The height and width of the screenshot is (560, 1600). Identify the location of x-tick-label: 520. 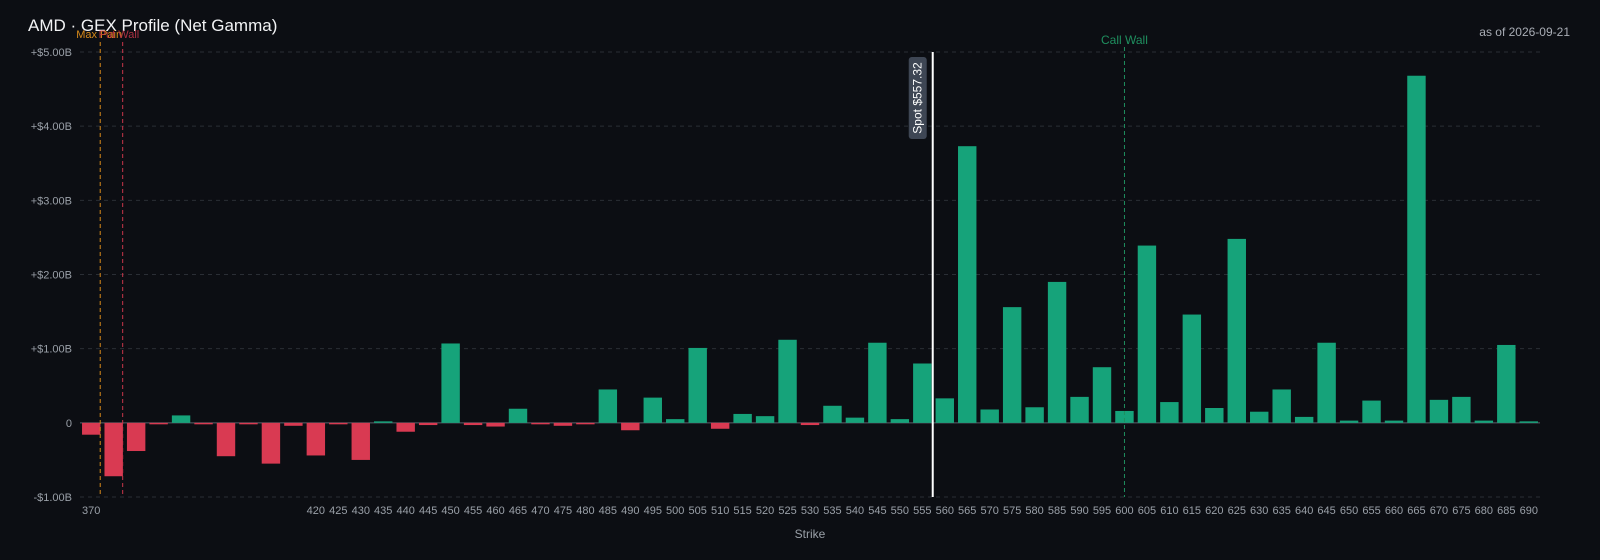
(765, 511).